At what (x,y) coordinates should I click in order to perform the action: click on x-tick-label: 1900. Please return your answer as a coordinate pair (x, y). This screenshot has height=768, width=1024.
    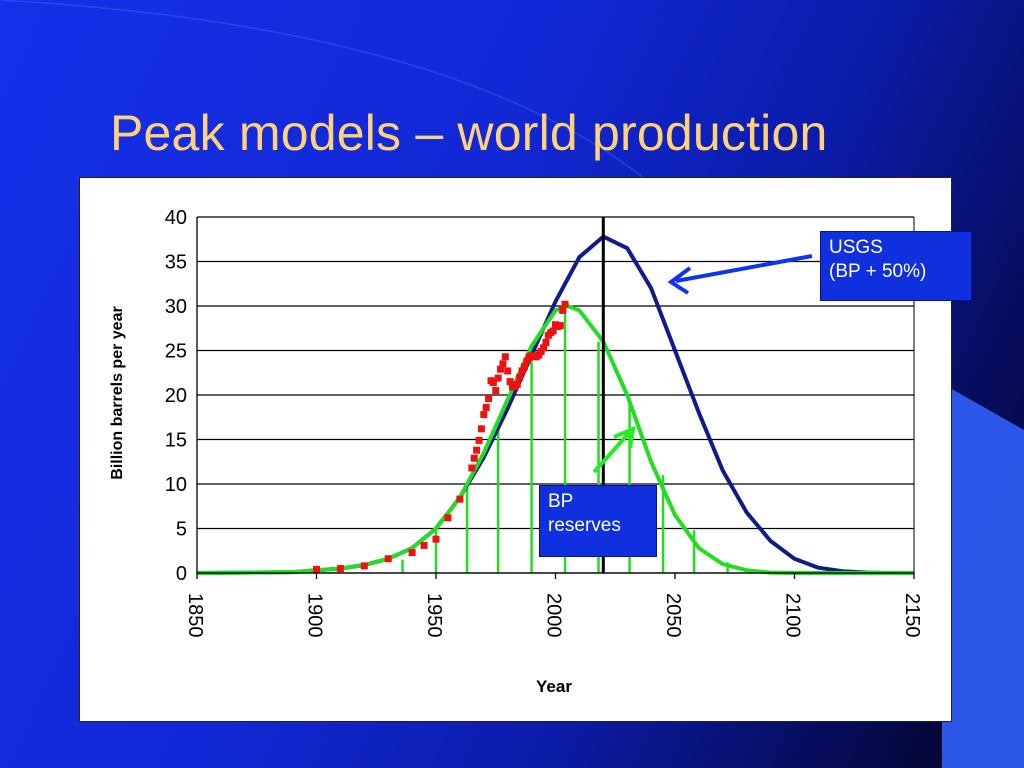
    Looking at the image, I should click on (315, 615).